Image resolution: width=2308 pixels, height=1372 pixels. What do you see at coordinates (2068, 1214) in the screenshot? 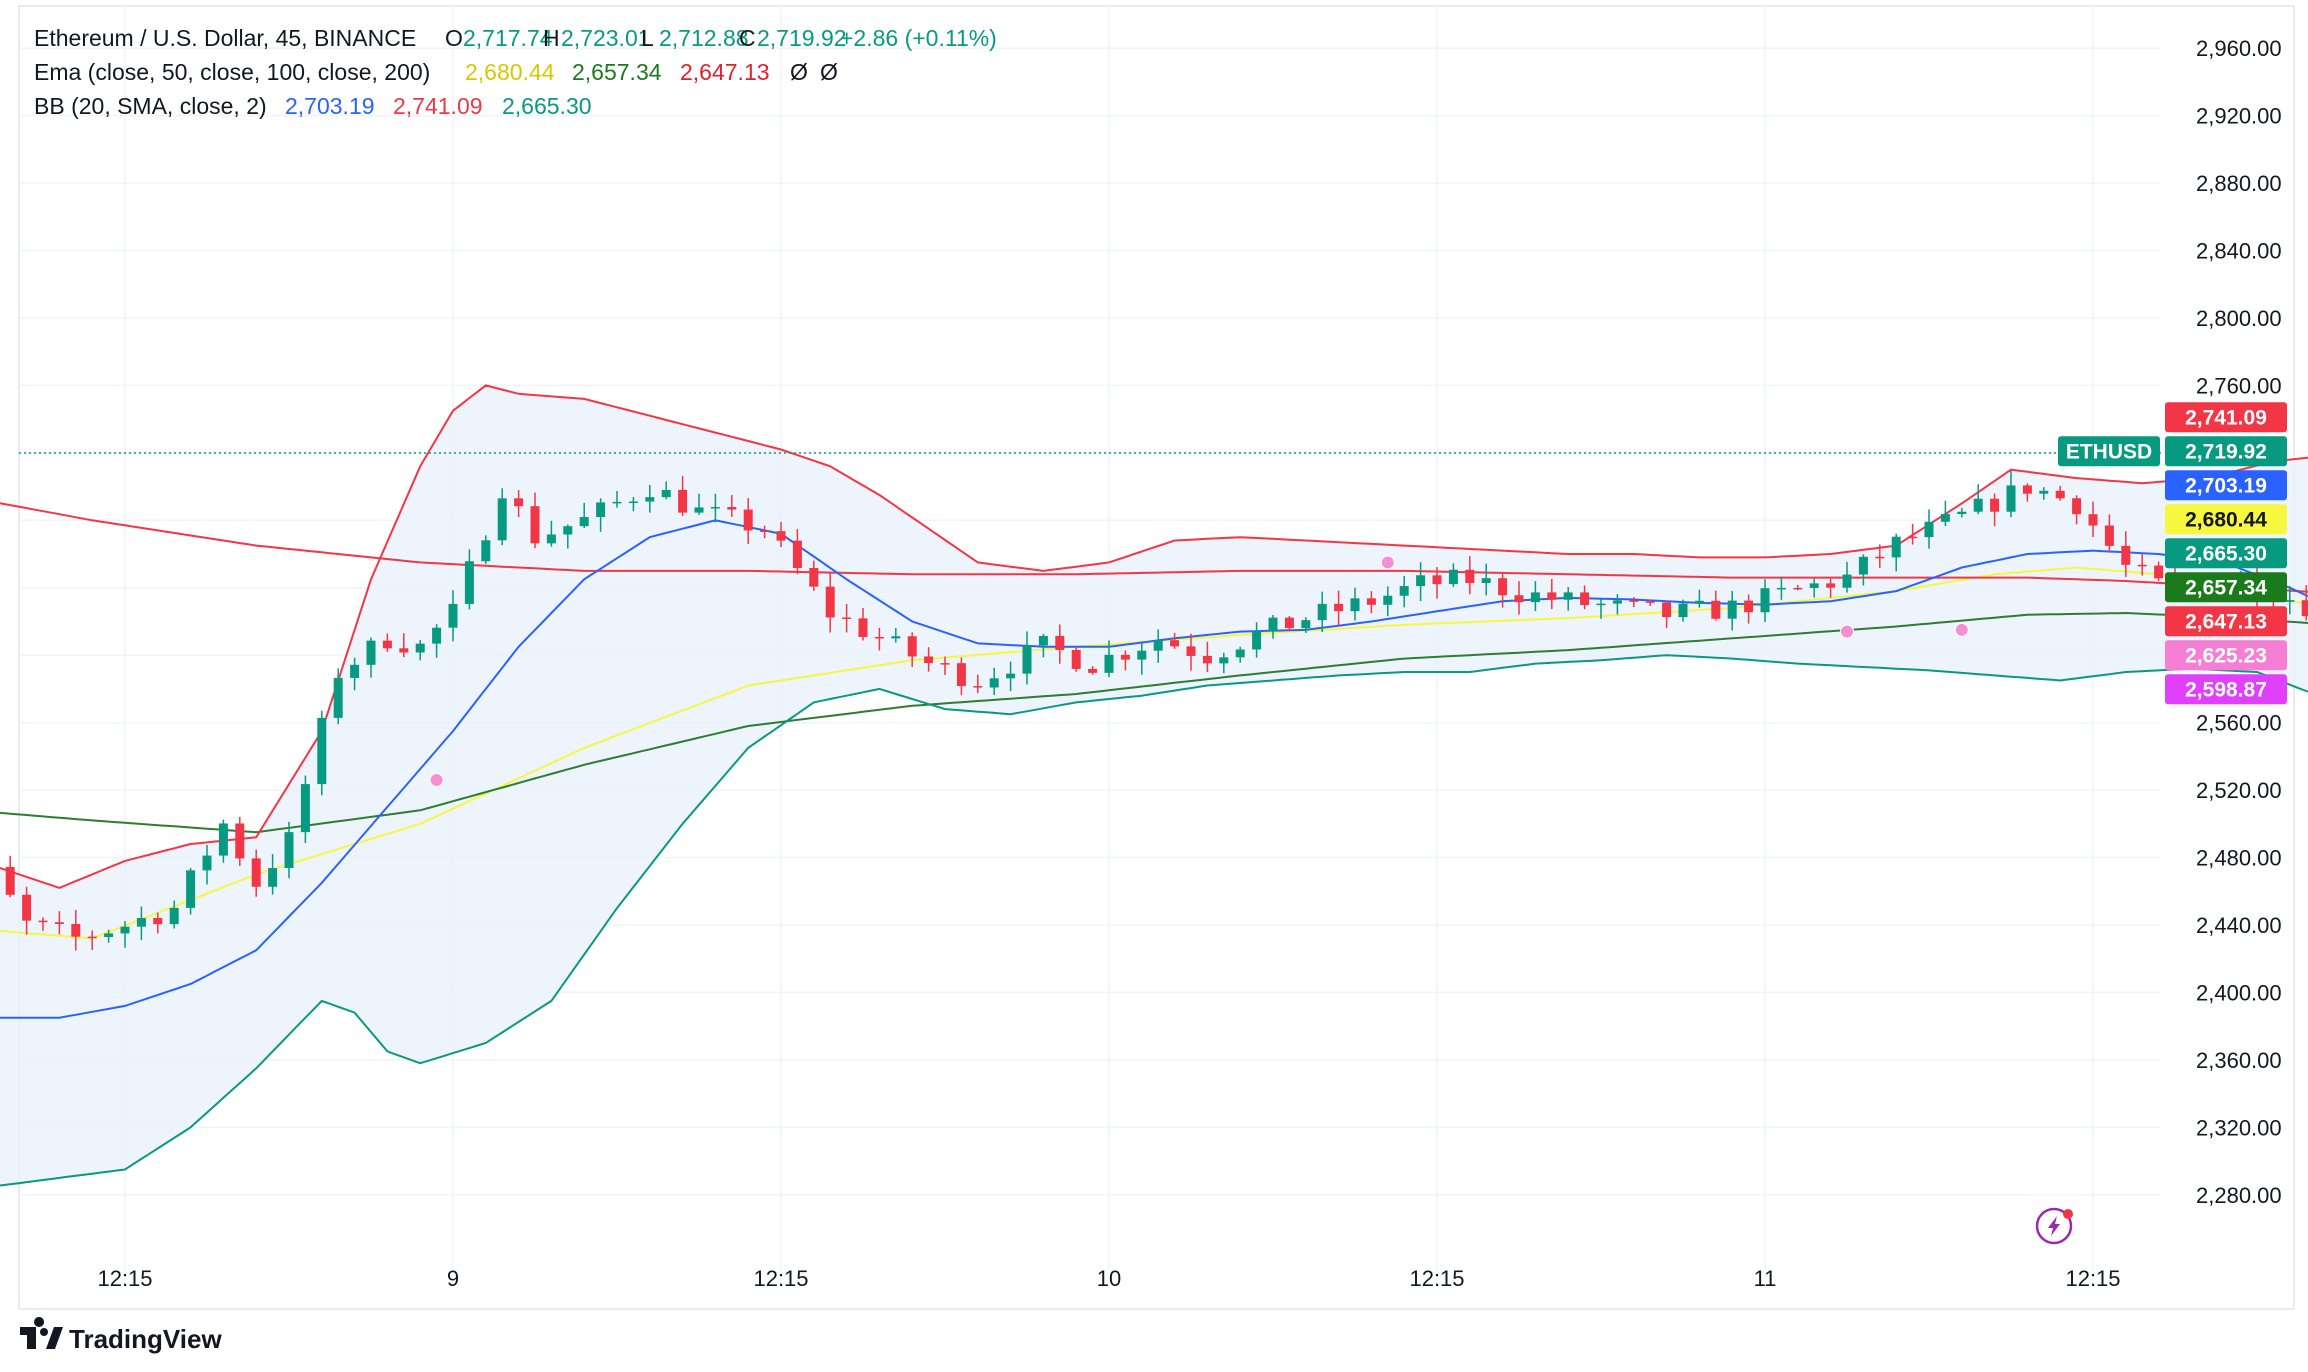
I see `notification-dot` at bounding box center [2068, 1214].